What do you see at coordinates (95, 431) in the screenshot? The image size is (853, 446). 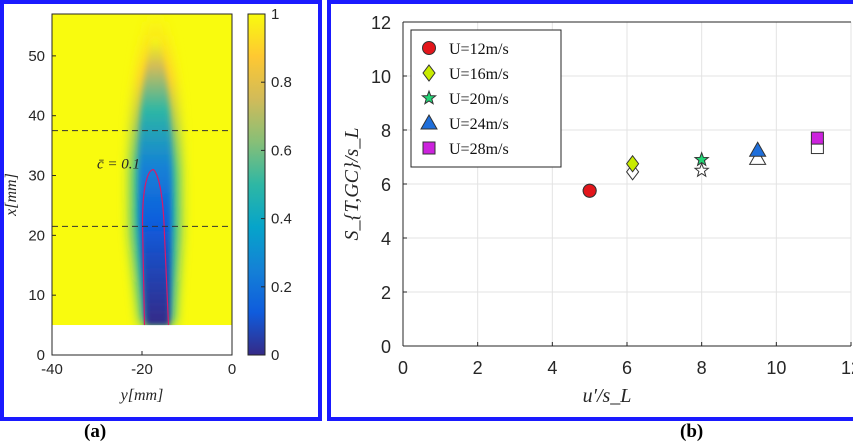 I see `caption-a: (a)` at bounding box center [95, 431].